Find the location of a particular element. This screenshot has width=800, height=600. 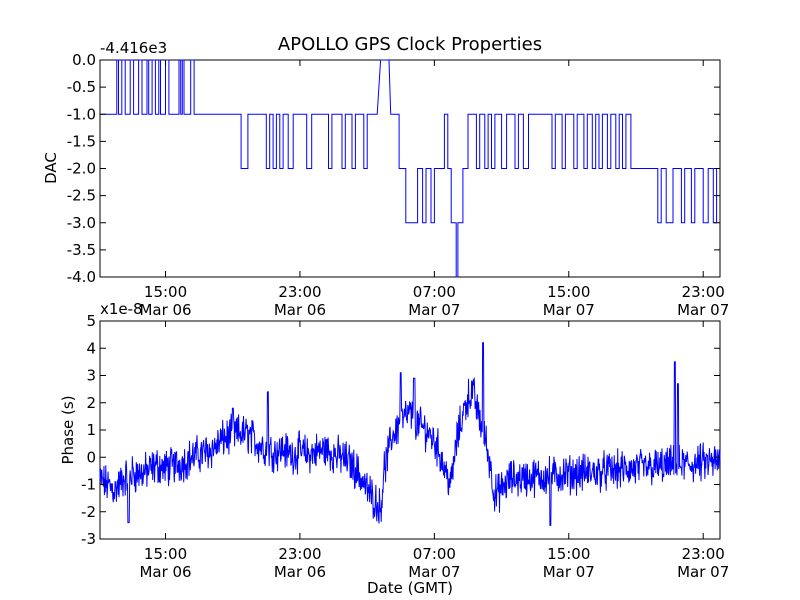

top-y-tick-label: -2.5 is located at coordinates (81, 196).